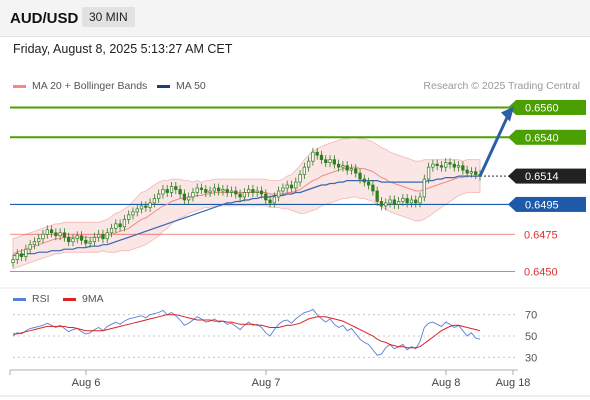 This screenshot has height=400, width=590. What do you see at coordinates (512, 137) in the screenshot?
I see `level-badge-pointer-0.6540` at bounding box center [512, 137].